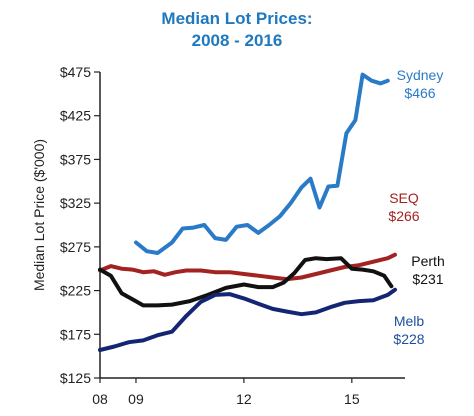 Image resolution: width=474 pixels, height=416 pixels. I want to click on series-label-sydney: Sydney, so click(420, 75).